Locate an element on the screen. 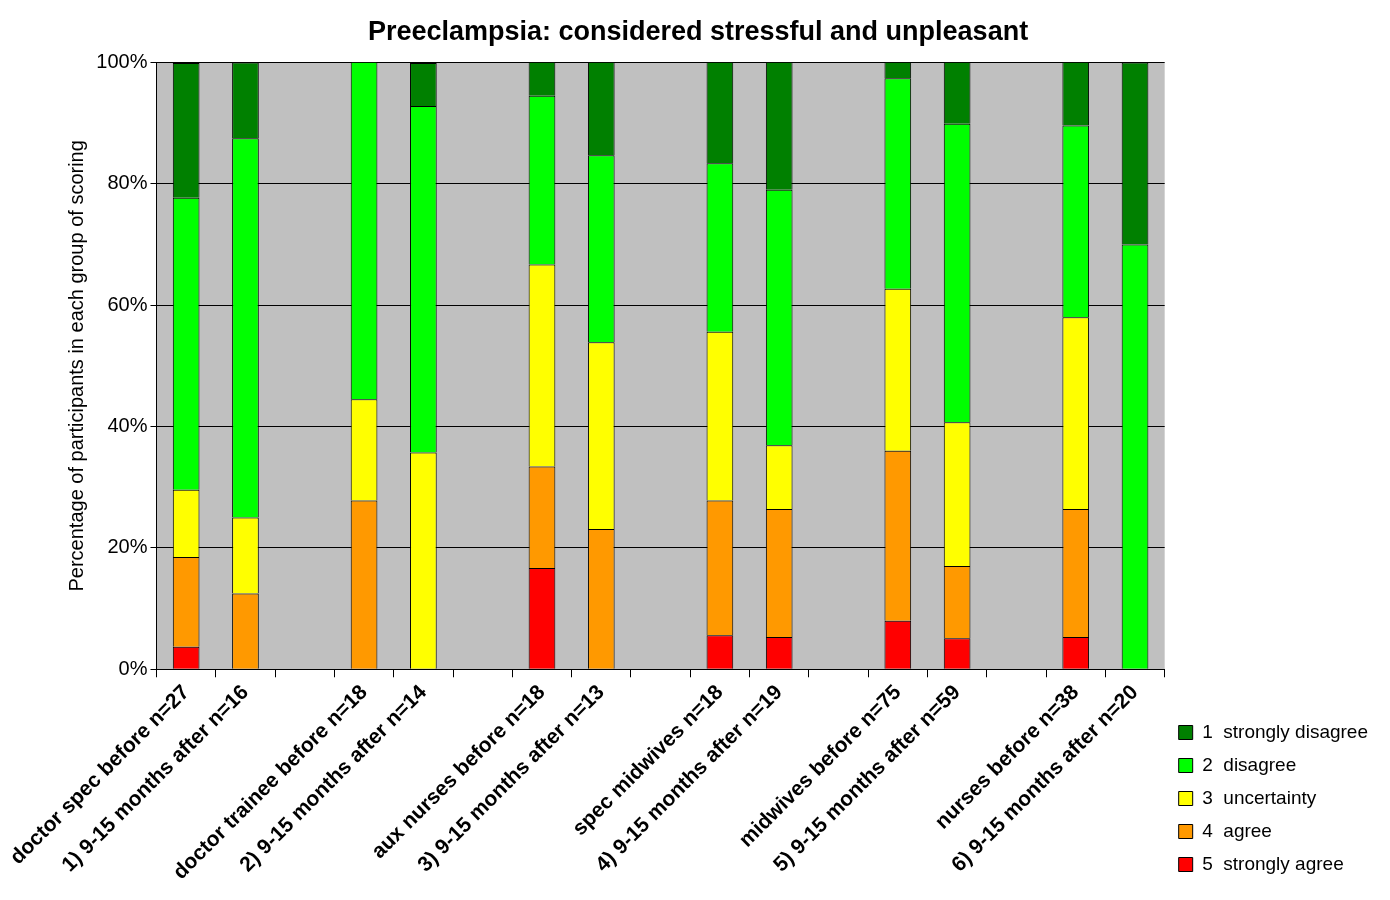  y-tick-label: 20% is located at coordinates (127, 546).